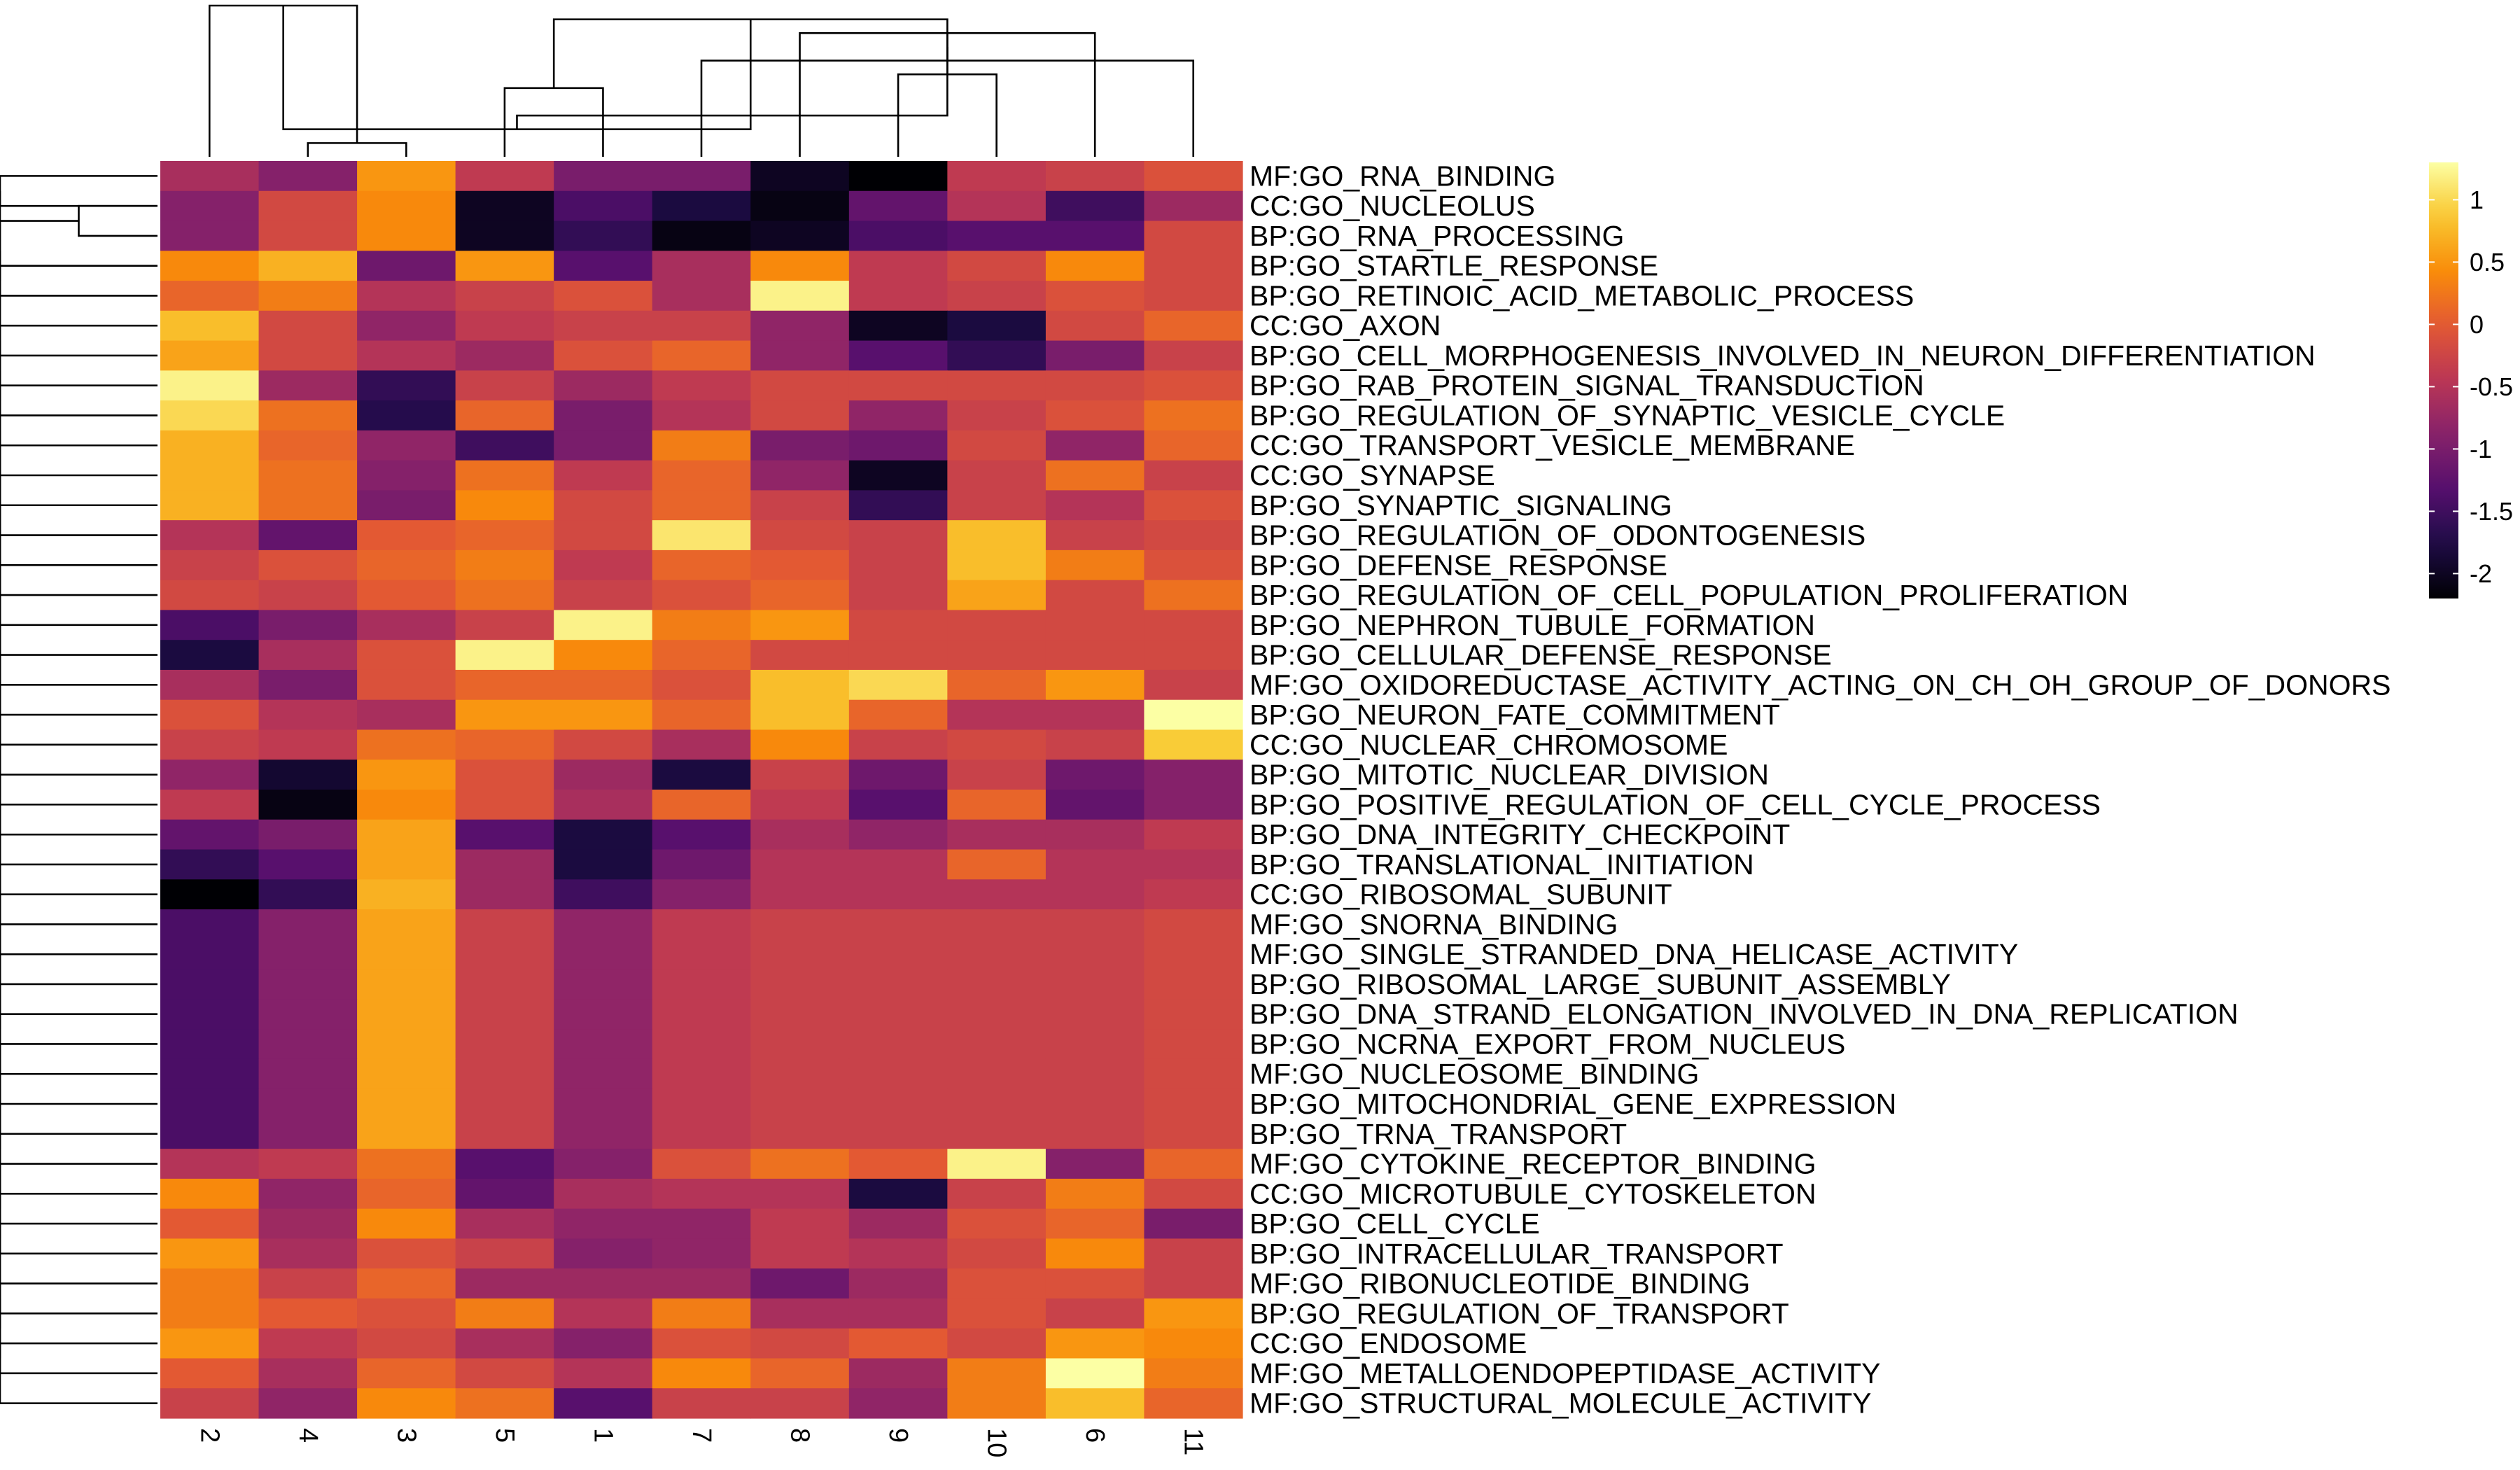 The image size is (2520, 1470). What do you see at coordinates (1392, 206) in the screenshot?
I see `row-label: CC:GO_NUCLEOLUS` at bounding box center [1392, 206].